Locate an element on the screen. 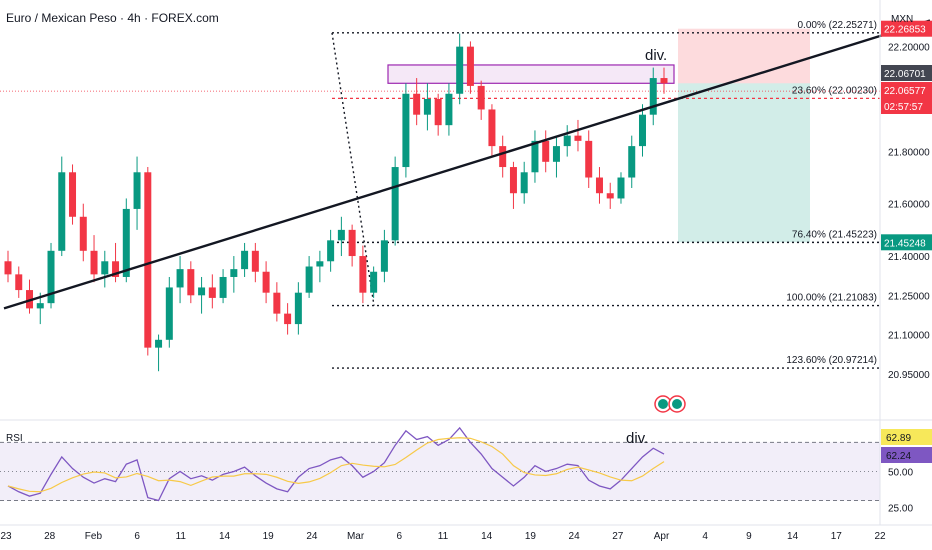 Image resolution: width=932 pixels, height=550 pixels. rsi-tag-label: 62.24 is located at coordinates (898, 456).